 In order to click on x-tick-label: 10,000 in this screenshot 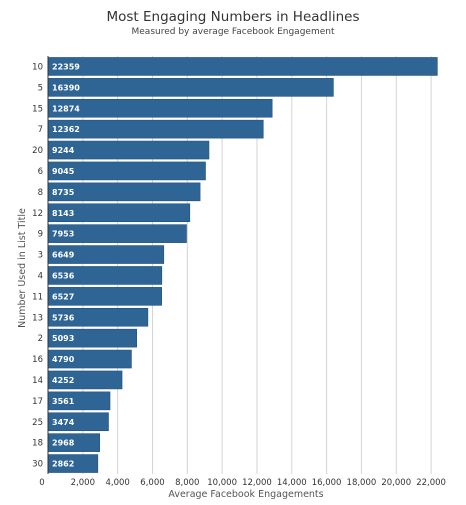, I will do `click(222, 483)`.